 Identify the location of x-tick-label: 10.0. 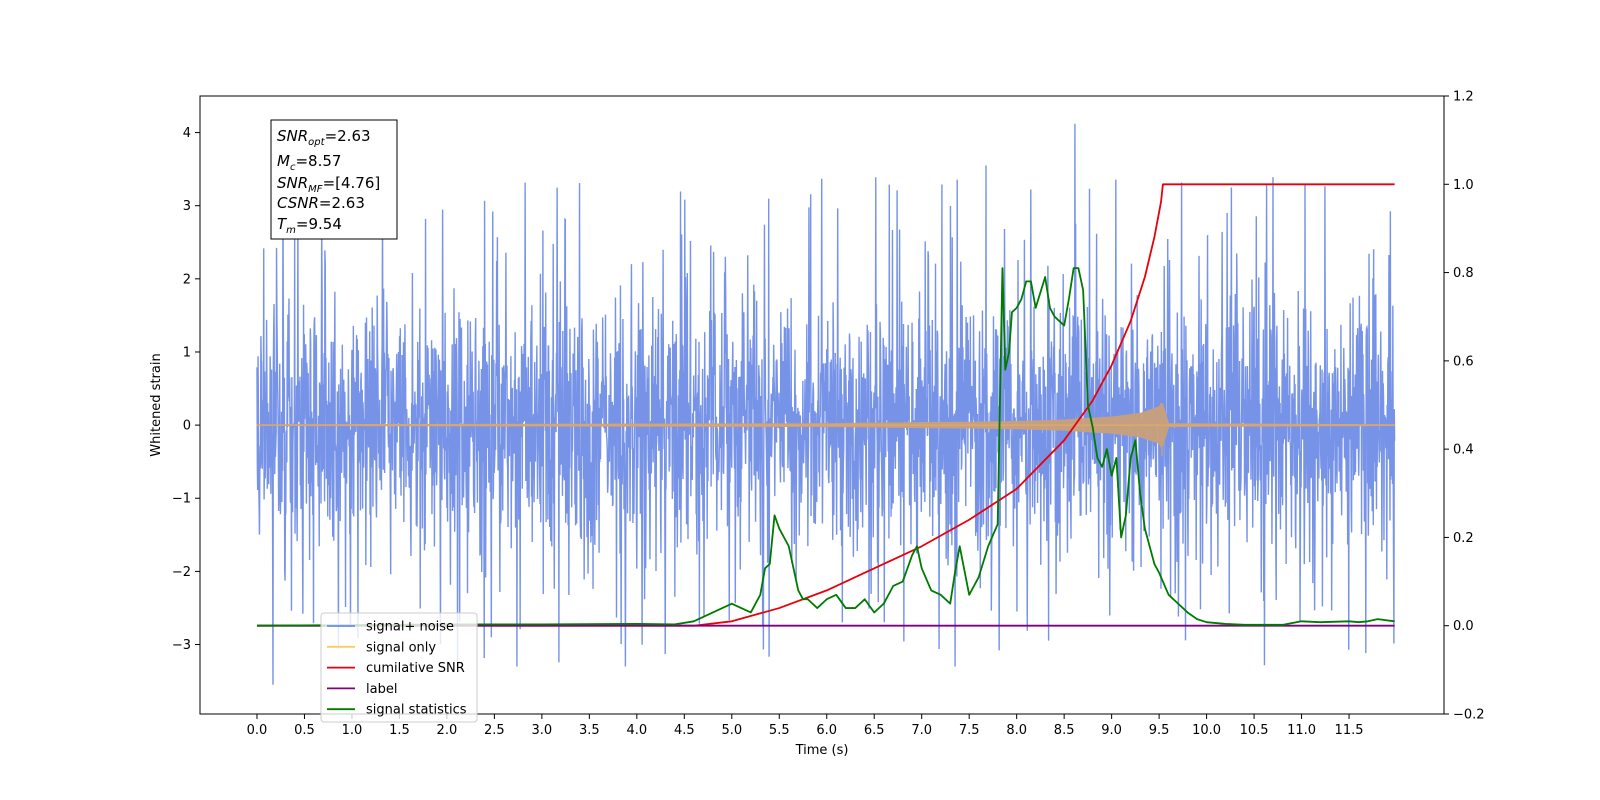
(1206, 730).